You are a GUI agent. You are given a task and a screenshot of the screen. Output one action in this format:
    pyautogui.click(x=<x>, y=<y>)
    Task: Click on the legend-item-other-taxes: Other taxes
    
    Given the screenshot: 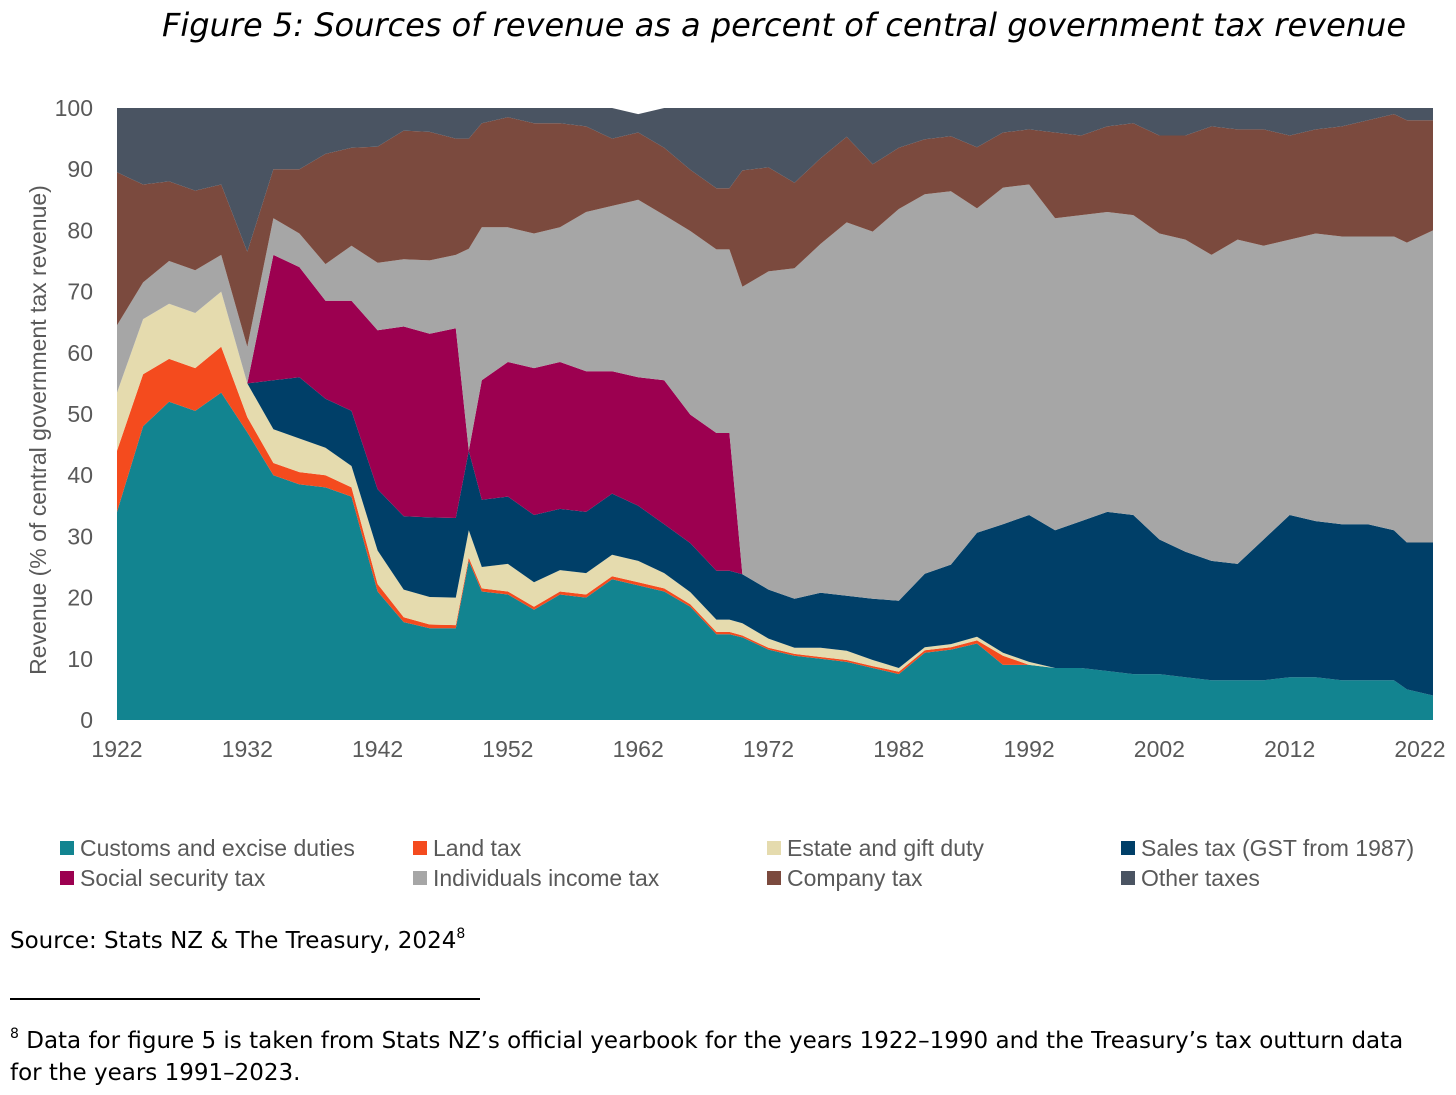 What is the action you would take?
    pyautogui.click(x=1190, y=878)
    